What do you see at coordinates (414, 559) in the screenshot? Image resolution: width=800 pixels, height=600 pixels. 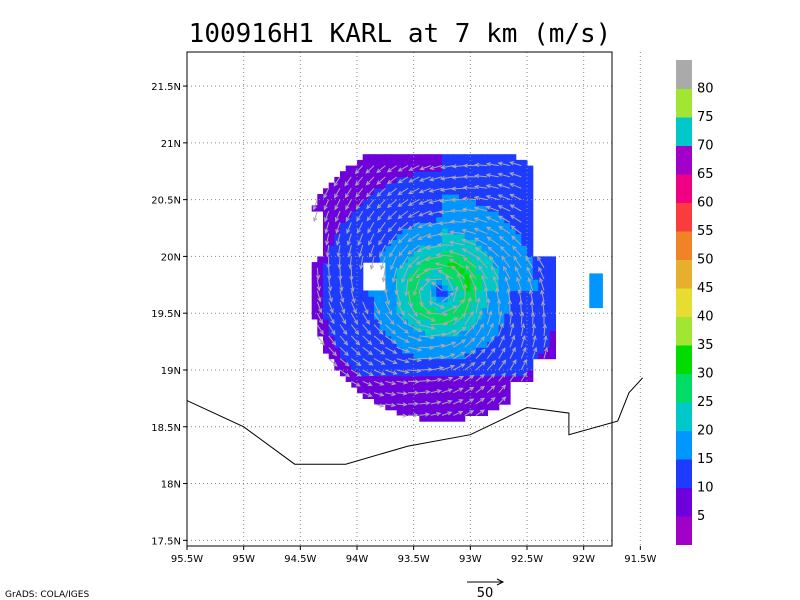 I see `x-tick-label: 93.5W` at bounding box center [414, 559].